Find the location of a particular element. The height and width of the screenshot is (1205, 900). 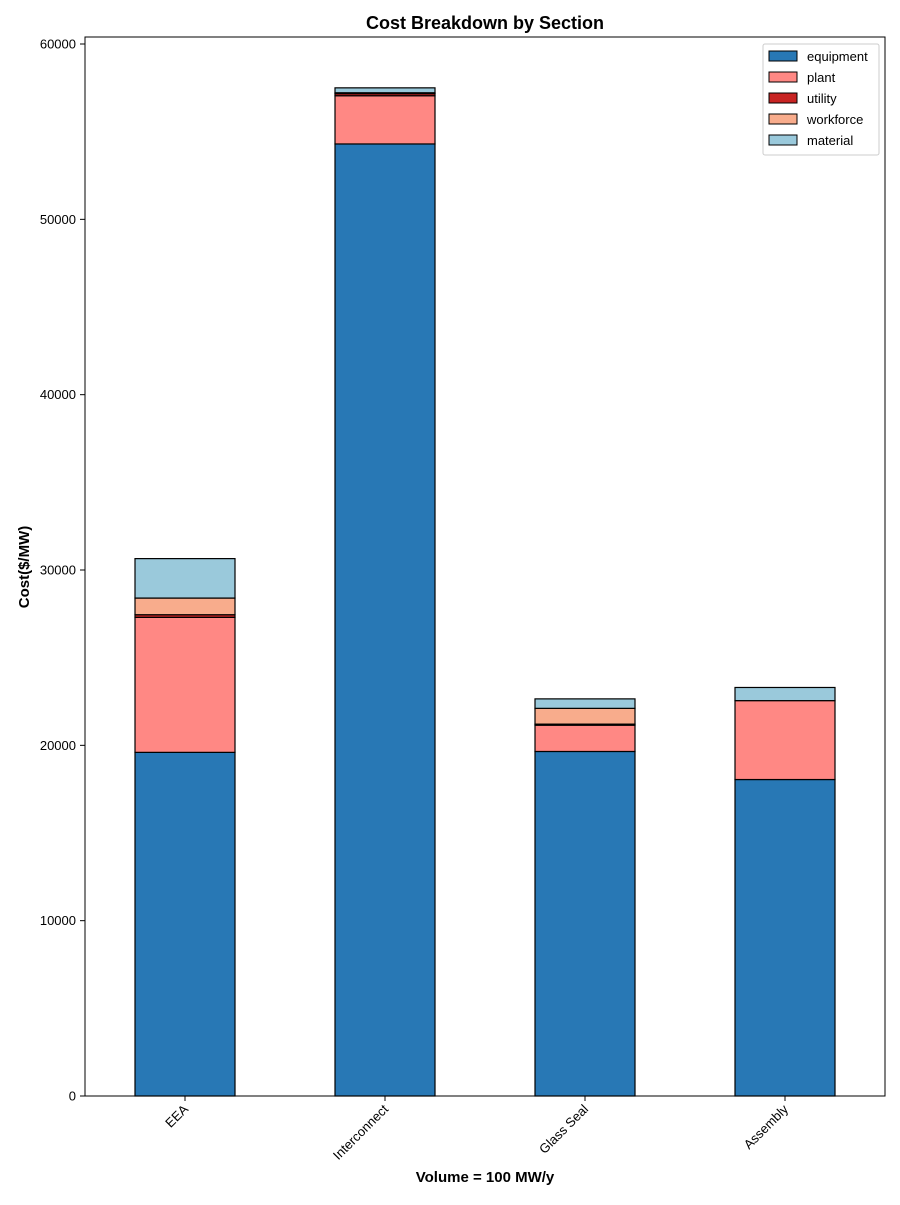

y-tick-label: 0 is located at coordinates (72, 1096).